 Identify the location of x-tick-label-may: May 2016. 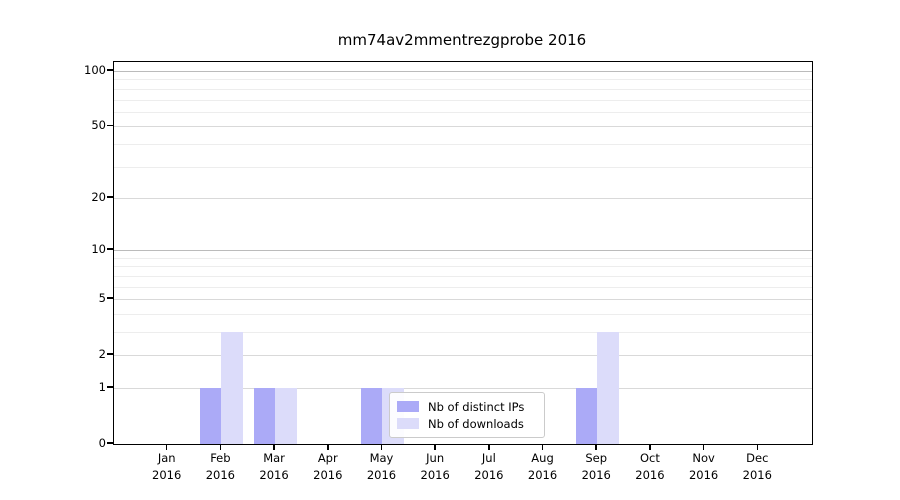
(381, 466).